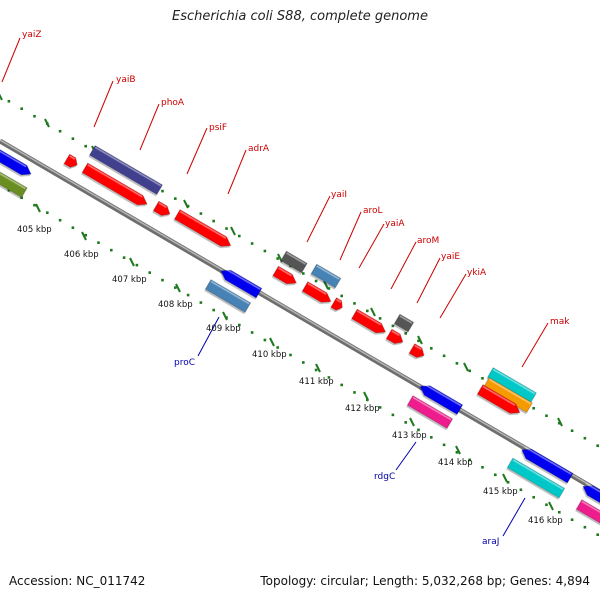 This screenshot has height=600, width=600. Describe the element at coordinates (300, 16) in the screenshot. I see `genome-title: Escherichia coli S88, complete genome` at that location.